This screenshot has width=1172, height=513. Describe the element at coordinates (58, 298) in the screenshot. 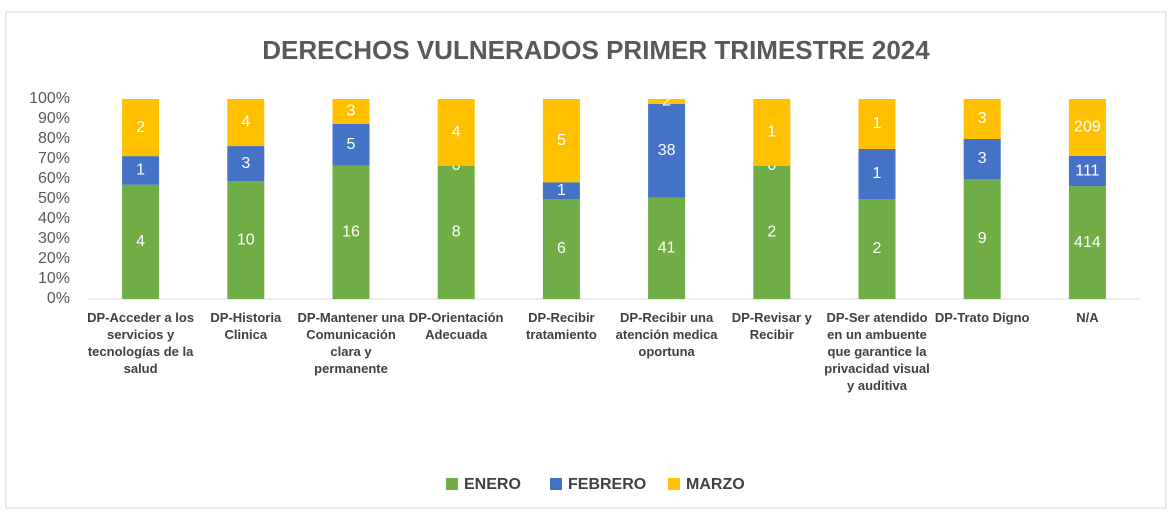

I see `y-tick-label: 0%` at that location.